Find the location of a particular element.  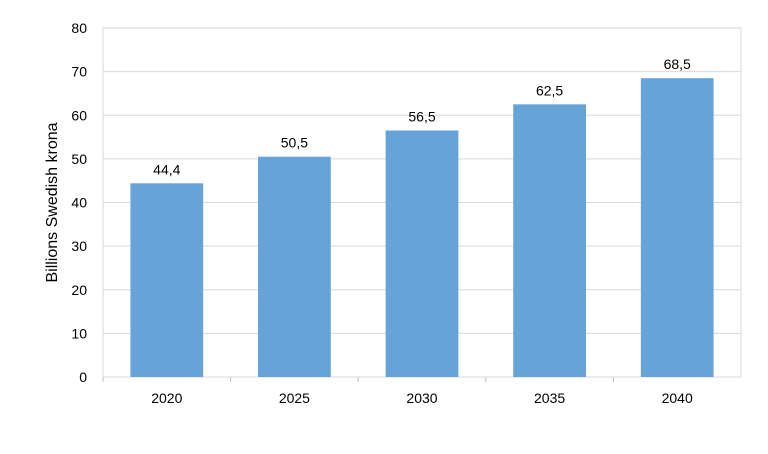

y-tick-label: 0 is located at coordinates (83, 377).